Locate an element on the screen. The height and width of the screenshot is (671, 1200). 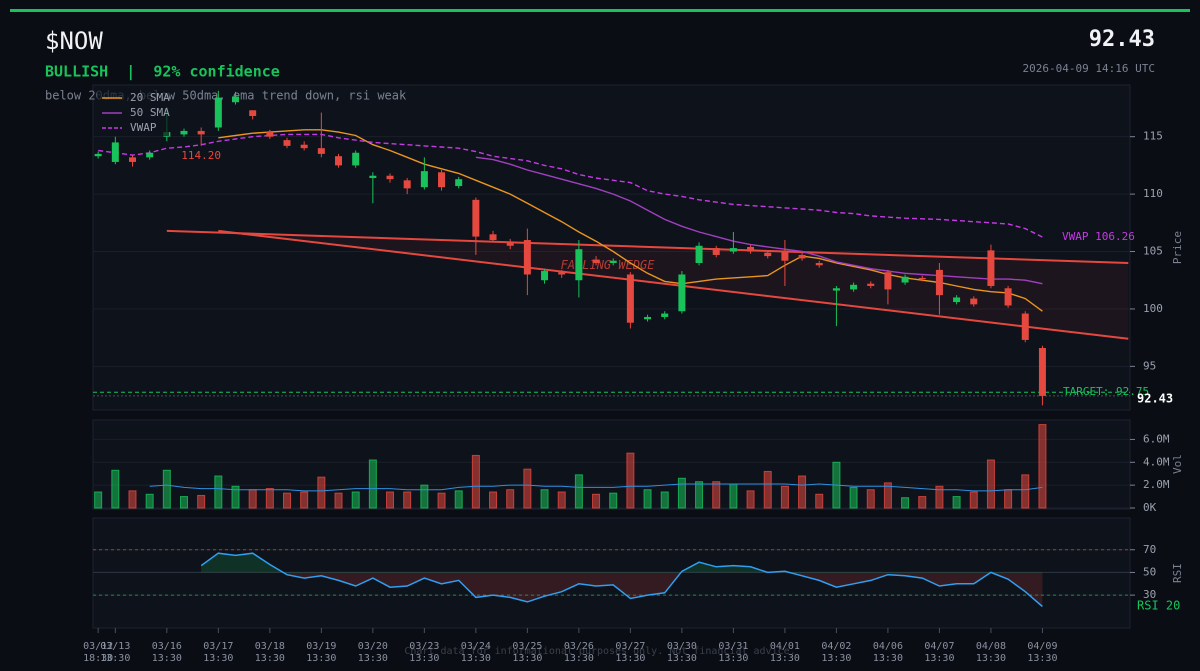
x-tick-label: 03/23 13:30 is located at coordinates (424, 652).